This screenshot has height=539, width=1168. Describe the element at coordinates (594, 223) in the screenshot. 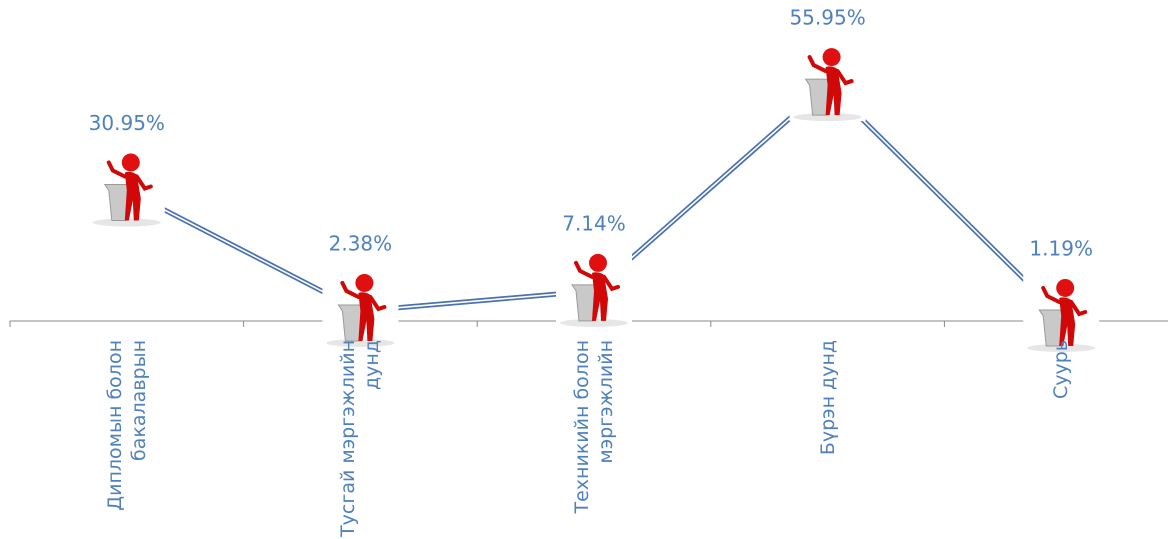

I see `value-label: 7.14%` at that location.